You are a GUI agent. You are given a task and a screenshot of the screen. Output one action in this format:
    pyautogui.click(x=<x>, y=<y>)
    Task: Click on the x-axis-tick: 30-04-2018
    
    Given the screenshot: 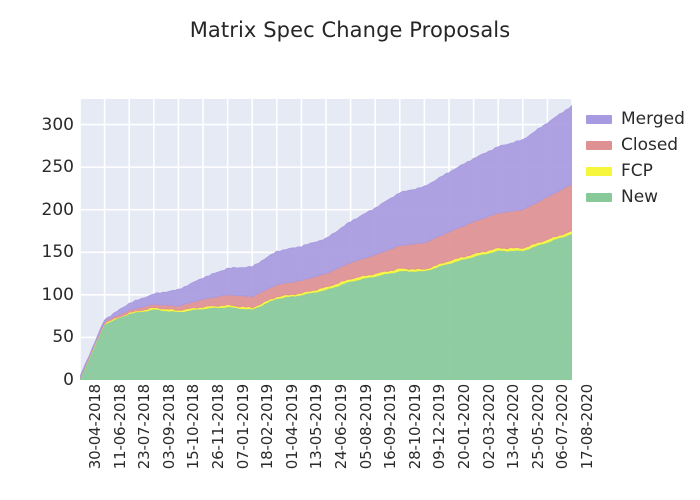 What is the action you would take?
    pyautogui.click(x=95, y=427)
    